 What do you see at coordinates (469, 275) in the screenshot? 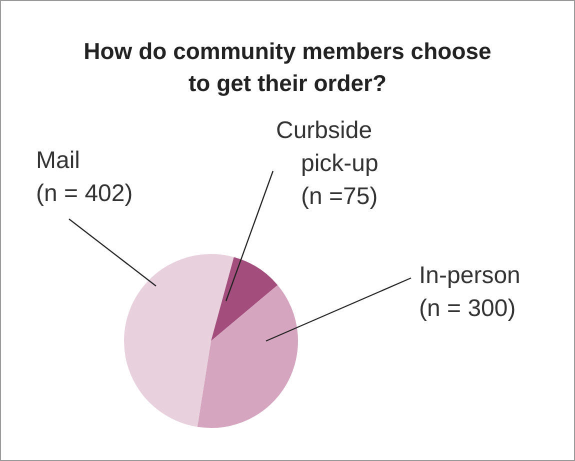
I see `slice-label: In-person` at bounding box center [469, 275].